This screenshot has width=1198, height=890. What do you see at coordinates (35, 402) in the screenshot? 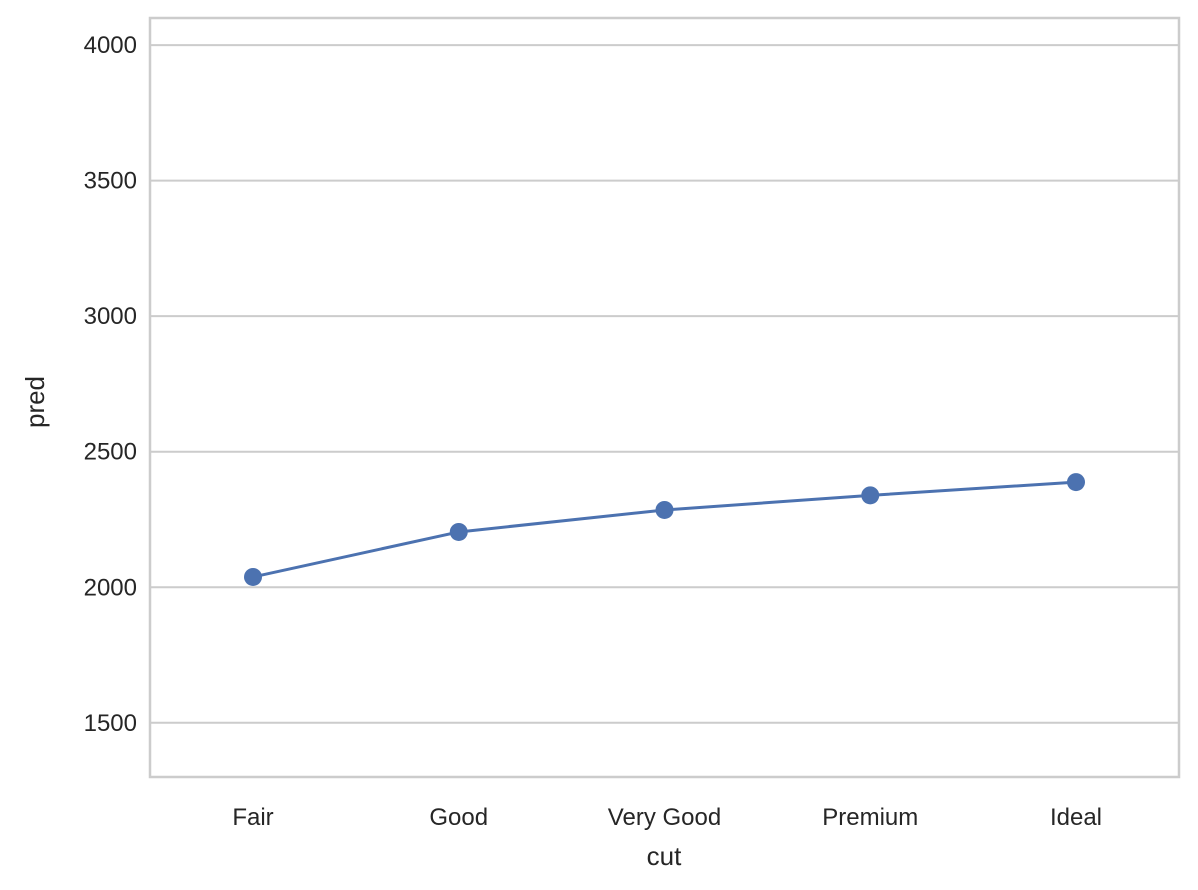
I see `y-axis-title: pred` at bounding box center [35, 402].